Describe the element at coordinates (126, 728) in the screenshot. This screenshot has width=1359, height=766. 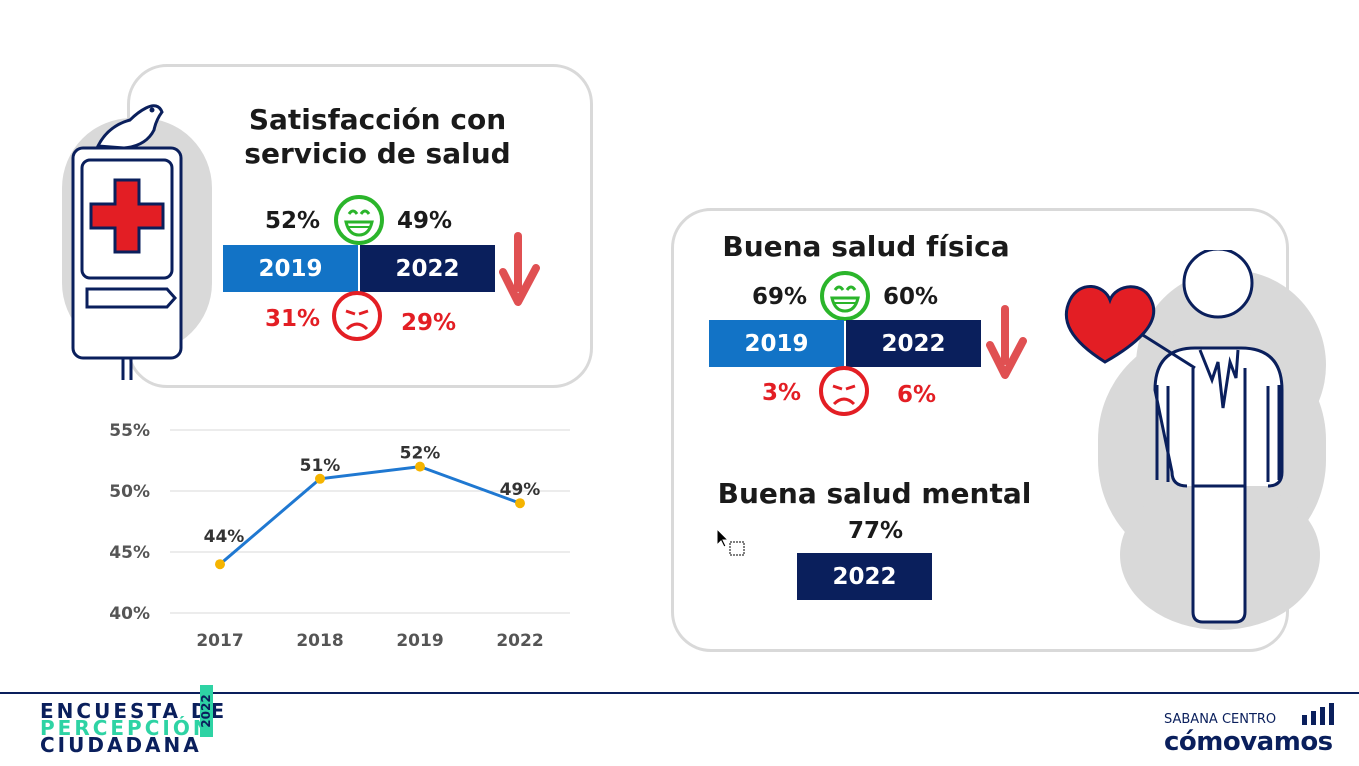
I see `encuesta-line2: PERCEPCIÓN` at that location.